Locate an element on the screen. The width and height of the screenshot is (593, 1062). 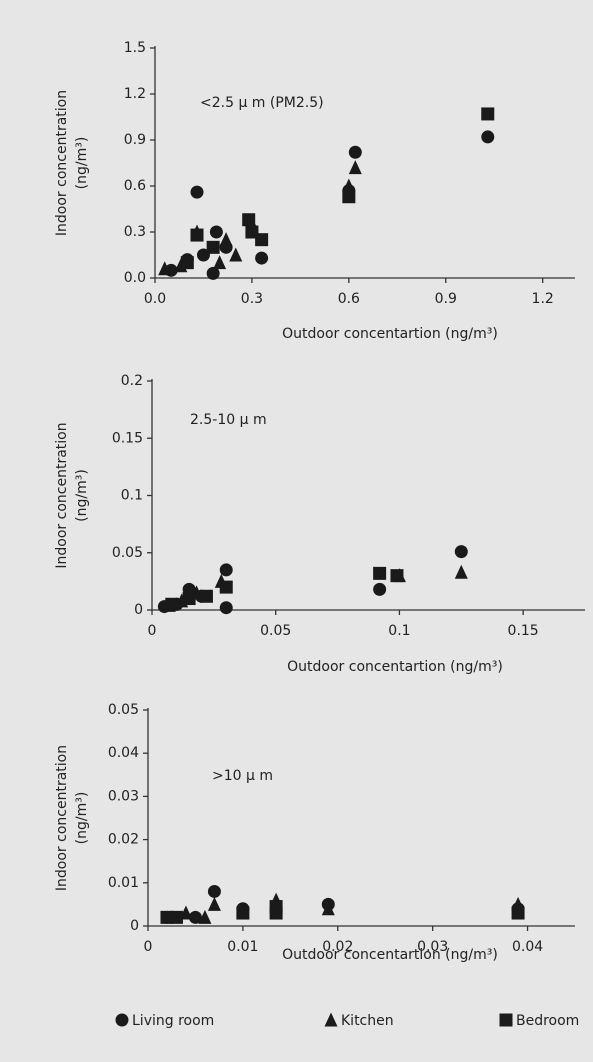
legend-label: Living room is located at coordinates (173, 1021).